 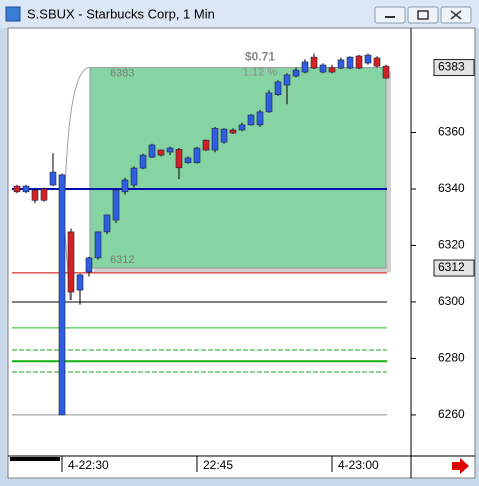 I want to click on window-title: S.SBUX - Starbucks Corp, 1 Min, so click(x=121, y=13).